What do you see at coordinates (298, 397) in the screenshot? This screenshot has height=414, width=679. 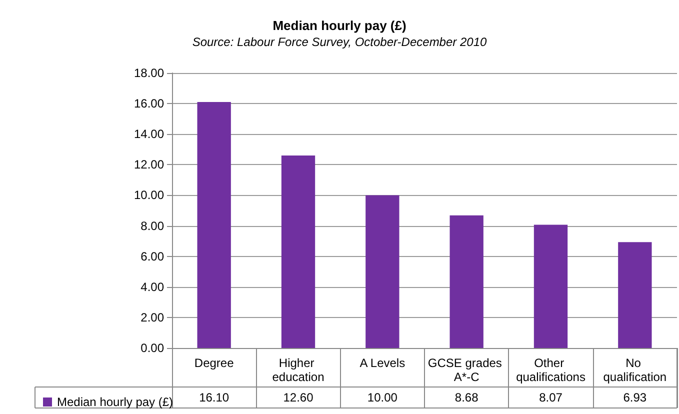 I see `data-label: 12.60` at bounding box center [298, 397].